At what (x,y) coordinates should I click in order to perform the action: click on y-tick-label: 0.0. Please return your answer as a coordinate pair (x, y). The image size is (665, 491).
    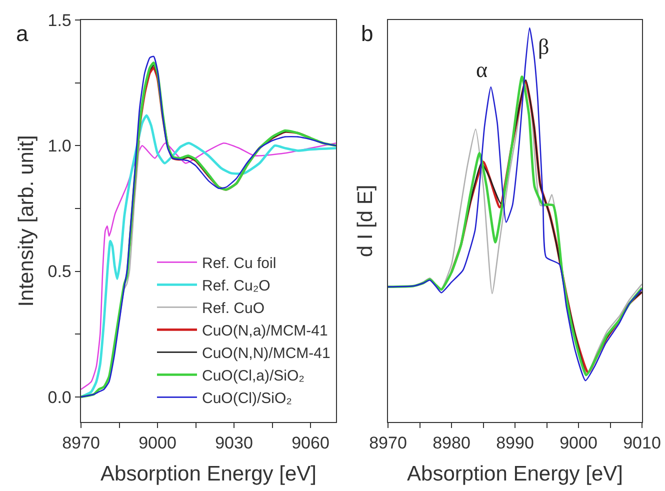
    Looking at the image, I should click on (60, 397).